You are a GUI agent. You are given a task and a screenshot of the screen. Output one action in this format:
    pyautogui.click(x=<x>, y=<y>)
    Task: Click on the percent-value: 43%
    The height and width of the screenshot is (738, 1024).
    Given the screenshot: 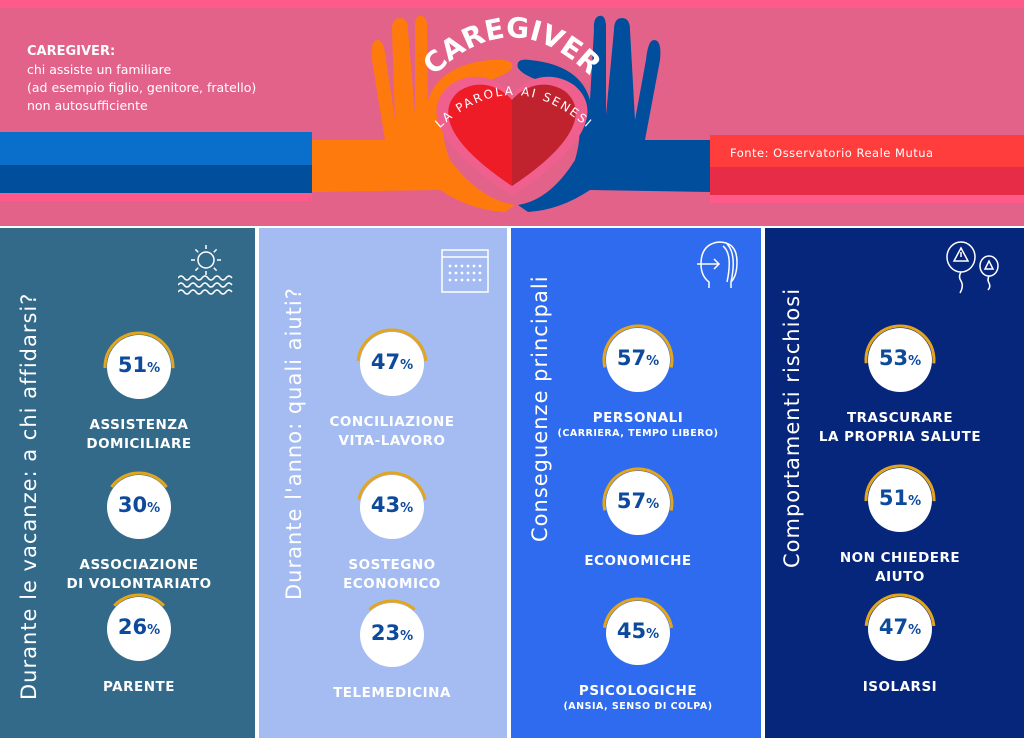 What is the action you would take?
    pyautogui.click(x=392, y=505)
    